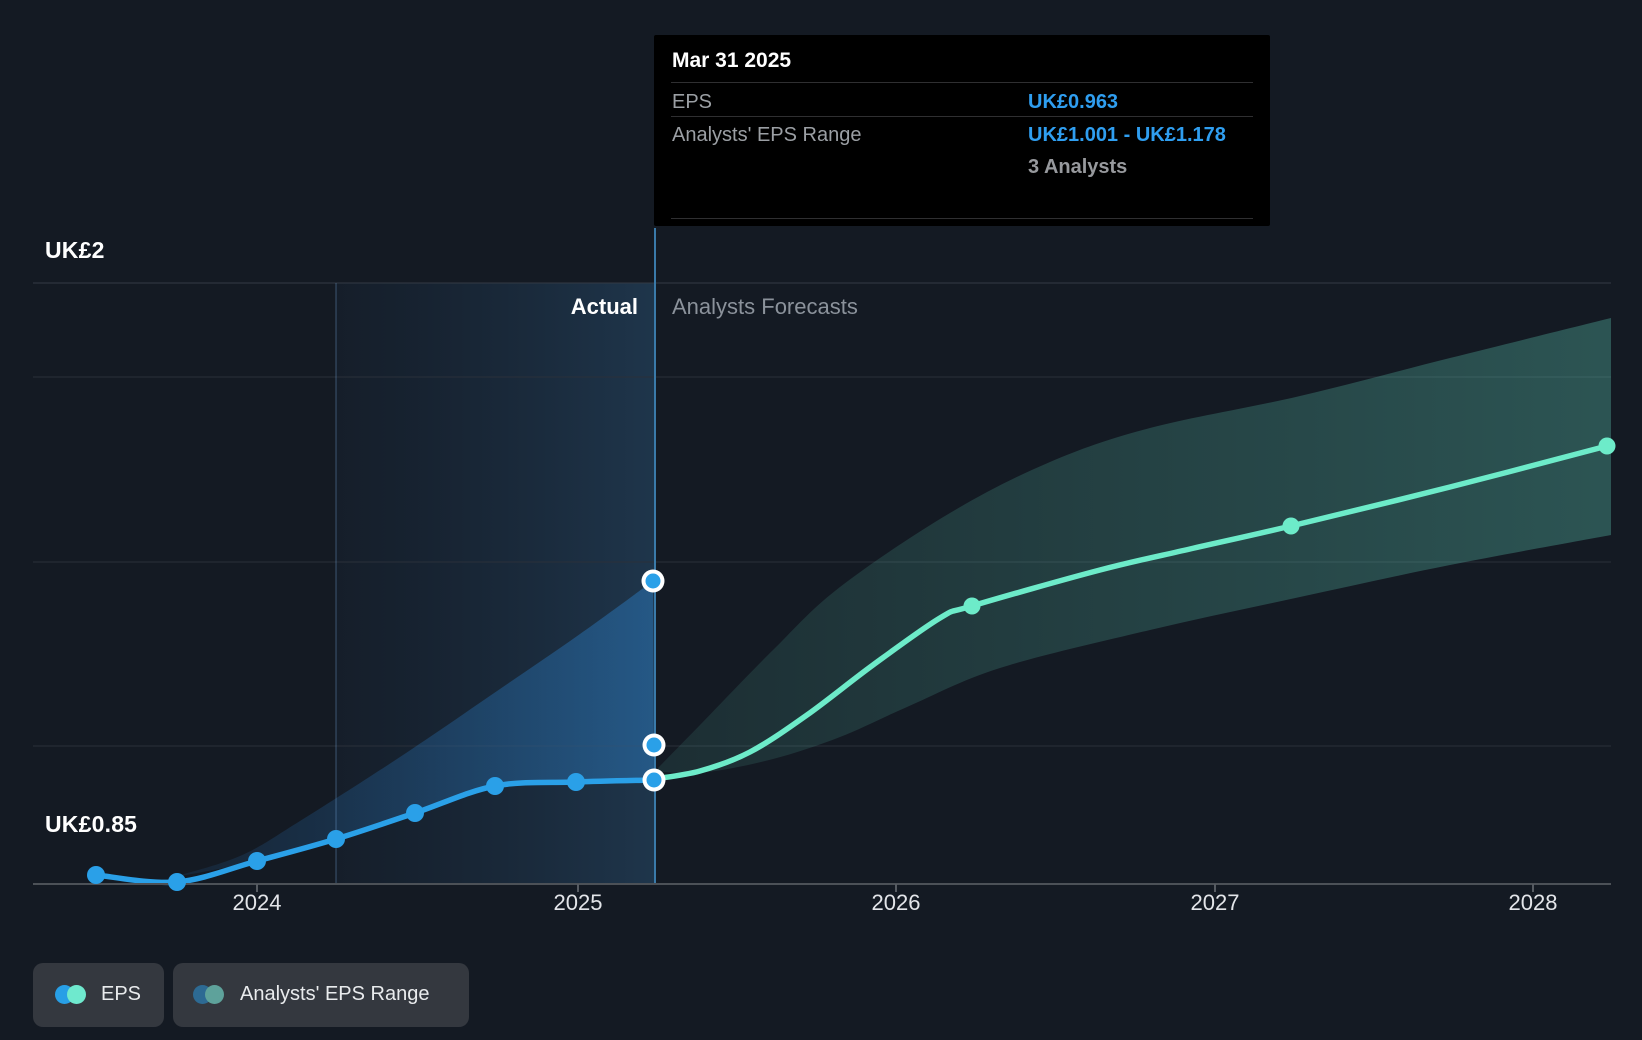 The height and width of the screenshot is (1040, 1642). I want to click on x-axis-label-2026: 2026, so click(896, 902).